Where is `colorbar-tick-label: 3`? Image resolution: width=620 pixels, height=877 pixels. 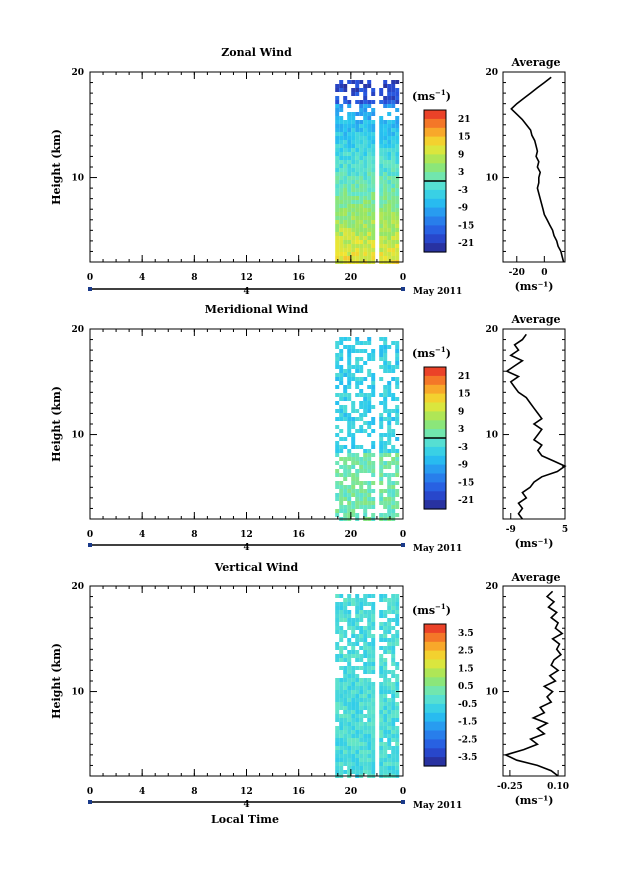
colorbar-tick-label: 3 is located at coordinates (461, 173).